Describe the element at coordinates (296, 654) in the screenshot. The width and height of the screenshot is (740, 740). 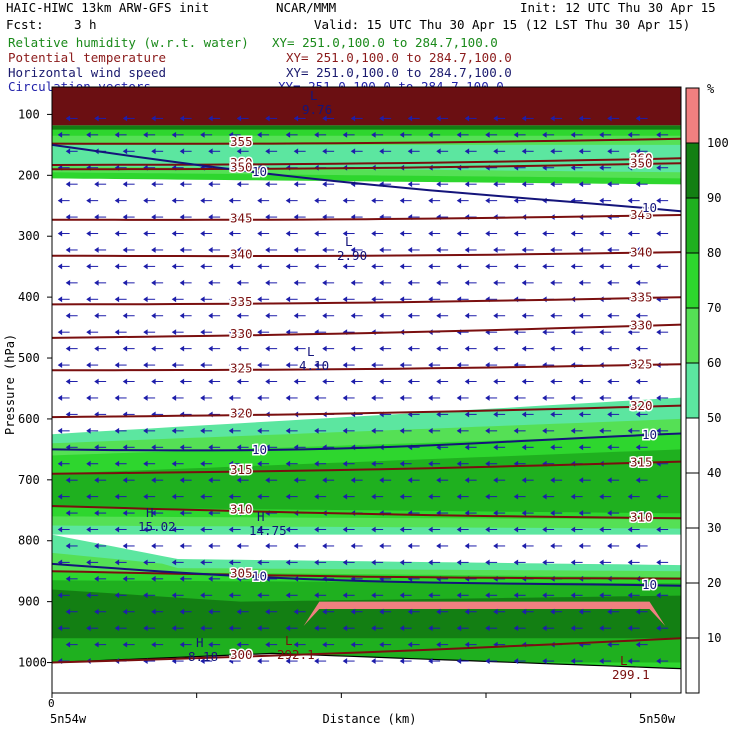
I see `extremum-value: 292.1` at that location.